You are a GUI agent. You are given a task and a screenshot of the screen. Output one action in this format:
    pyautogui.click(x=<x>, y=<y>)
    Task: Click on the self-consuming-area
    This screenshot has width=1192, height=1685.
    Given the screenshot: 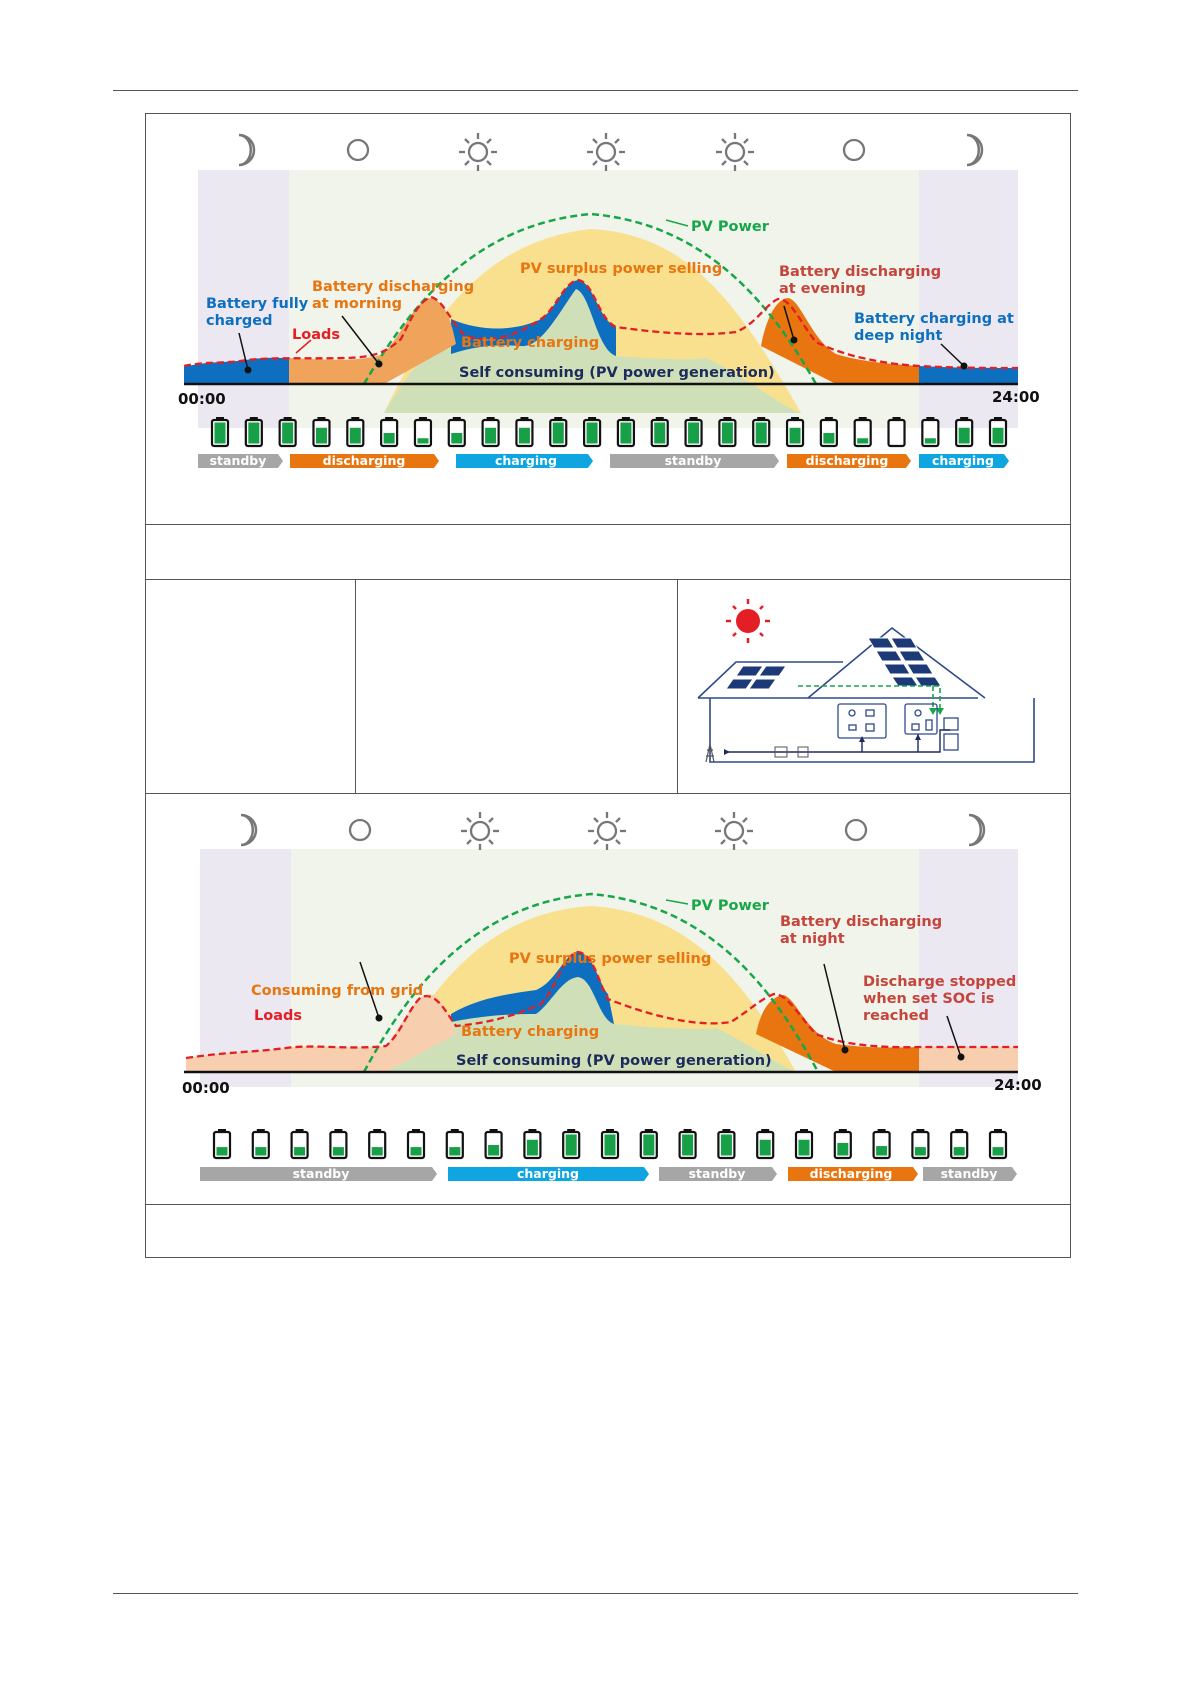 What is the action you would take?
    pyautogui.click(x=592, y=351)
    